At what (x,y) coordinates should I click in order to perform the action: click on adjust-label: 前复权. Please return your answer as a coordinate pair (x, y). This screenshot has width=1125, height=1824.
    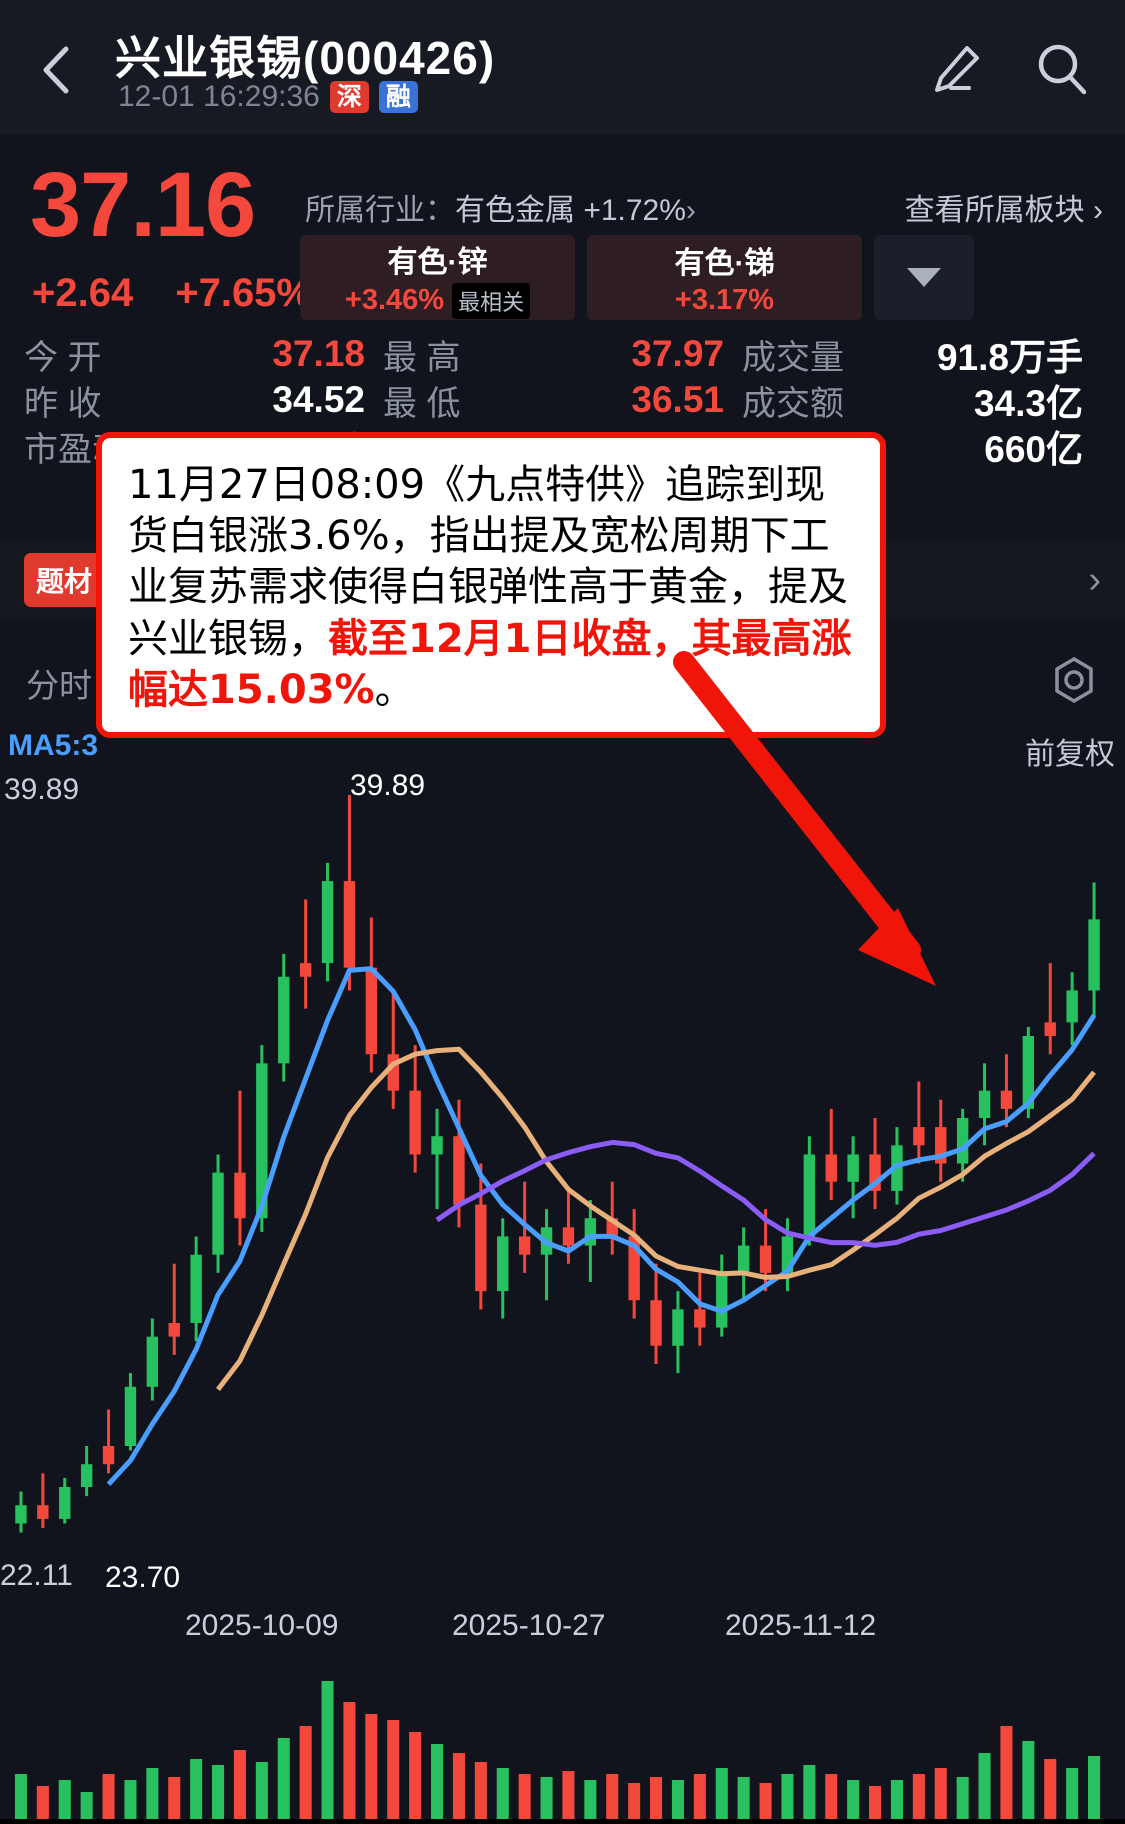
    Looking at the image, I should click on (1070, 754).